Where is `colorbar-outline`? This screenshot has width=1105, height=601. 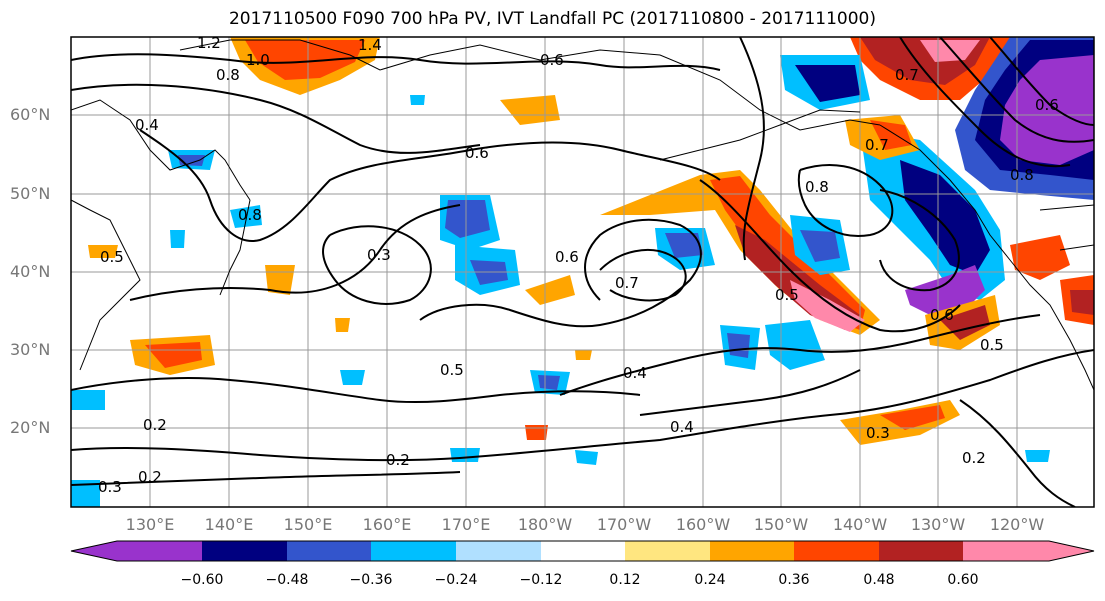
colorbar-outline is located at coordinates (582, 551).